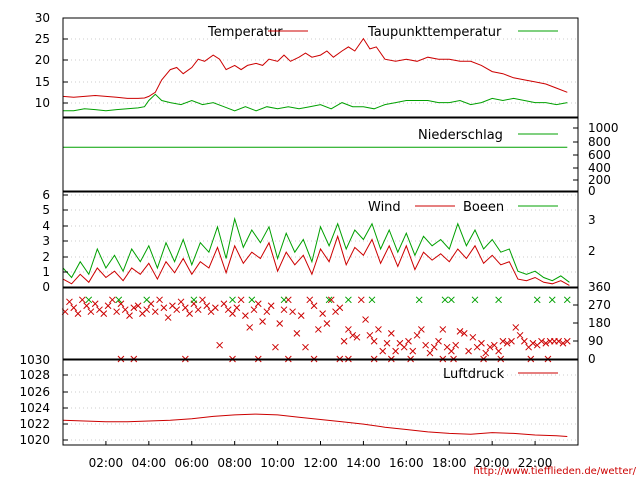  Describe the element at coordinates (46, 226) in the screenshot. I see `panel-2-ytick: 4` at that location.